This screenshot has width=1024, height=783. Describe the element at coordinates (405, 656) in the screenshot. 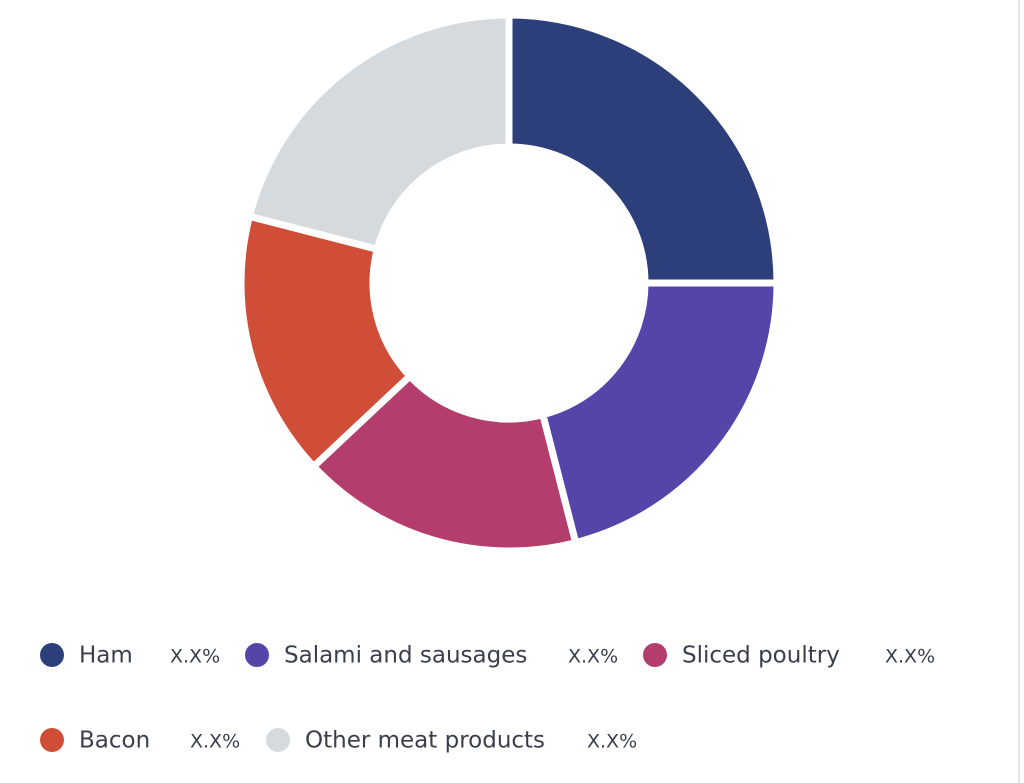

I see `legend-label: Salami and sausages` at that location.